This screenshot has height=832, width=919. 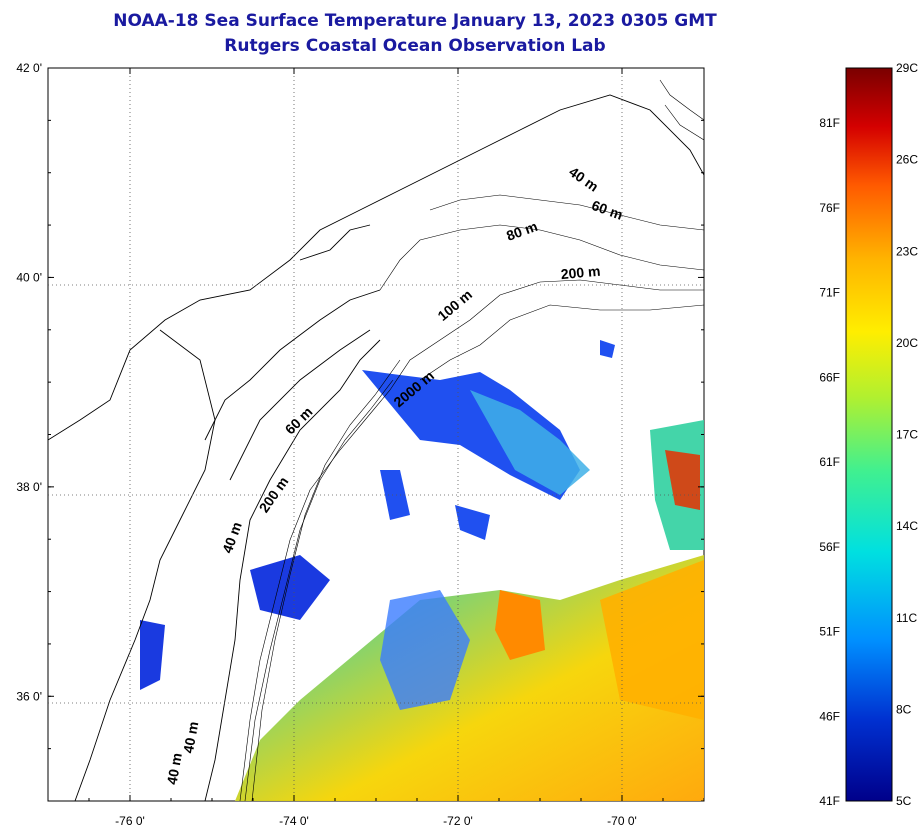 I want to click on colorbar-celsius-label: 5C, so click(x=904, y=801).